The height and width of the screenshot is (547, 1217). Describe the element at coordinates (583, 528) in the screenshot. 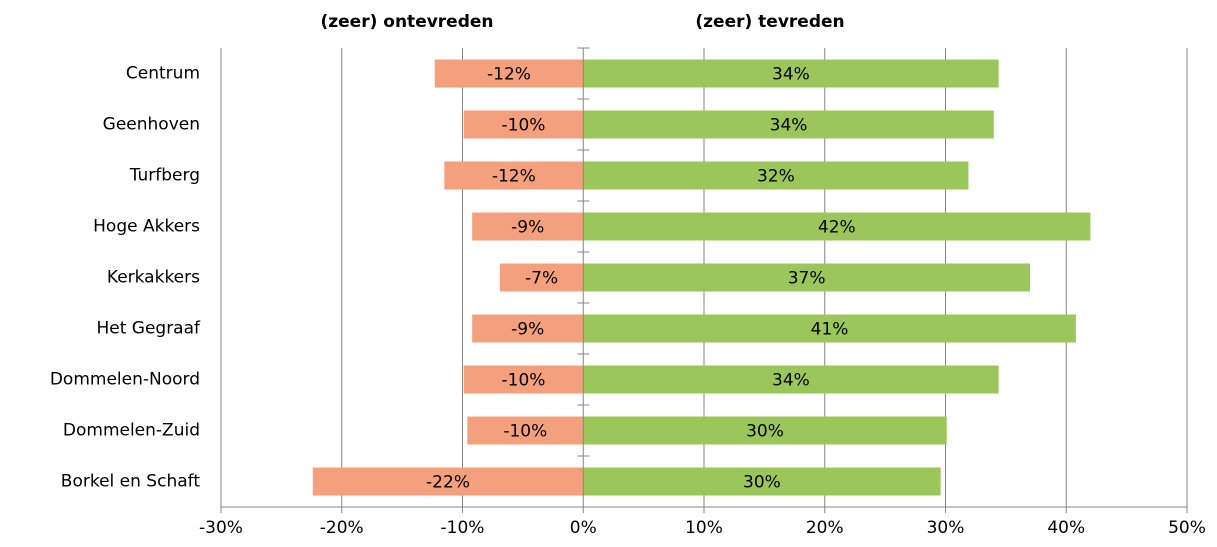

I see `x-tick-label: 0%` at that location.